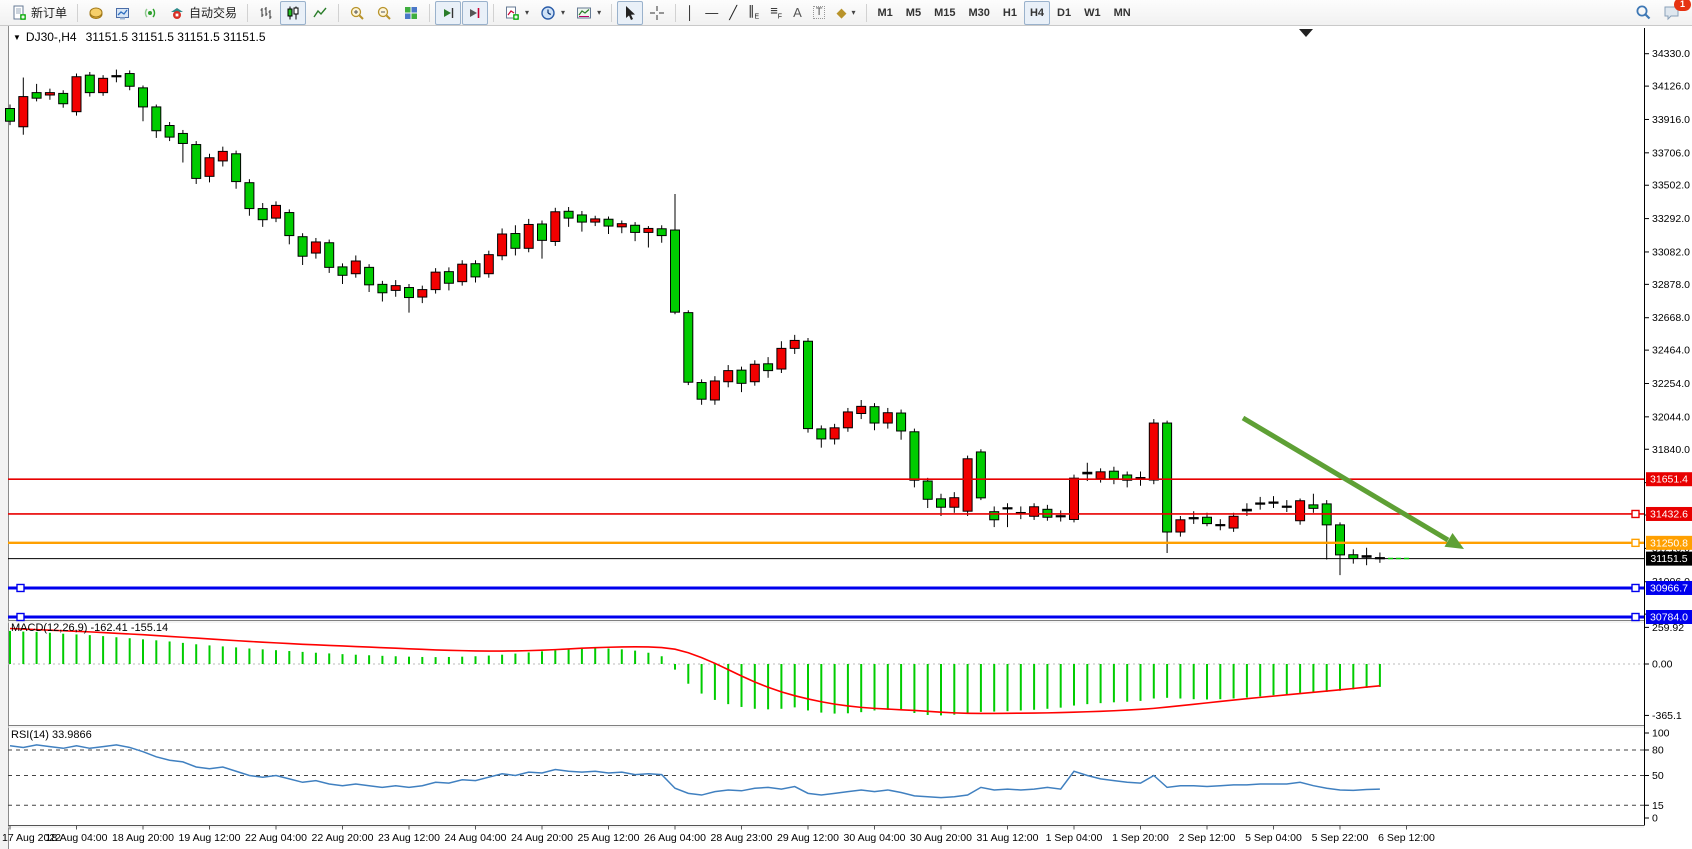 The height and width of the screenshot is (849, 1692). I want to click on candlestick-chart-icon, so click(293, 12).